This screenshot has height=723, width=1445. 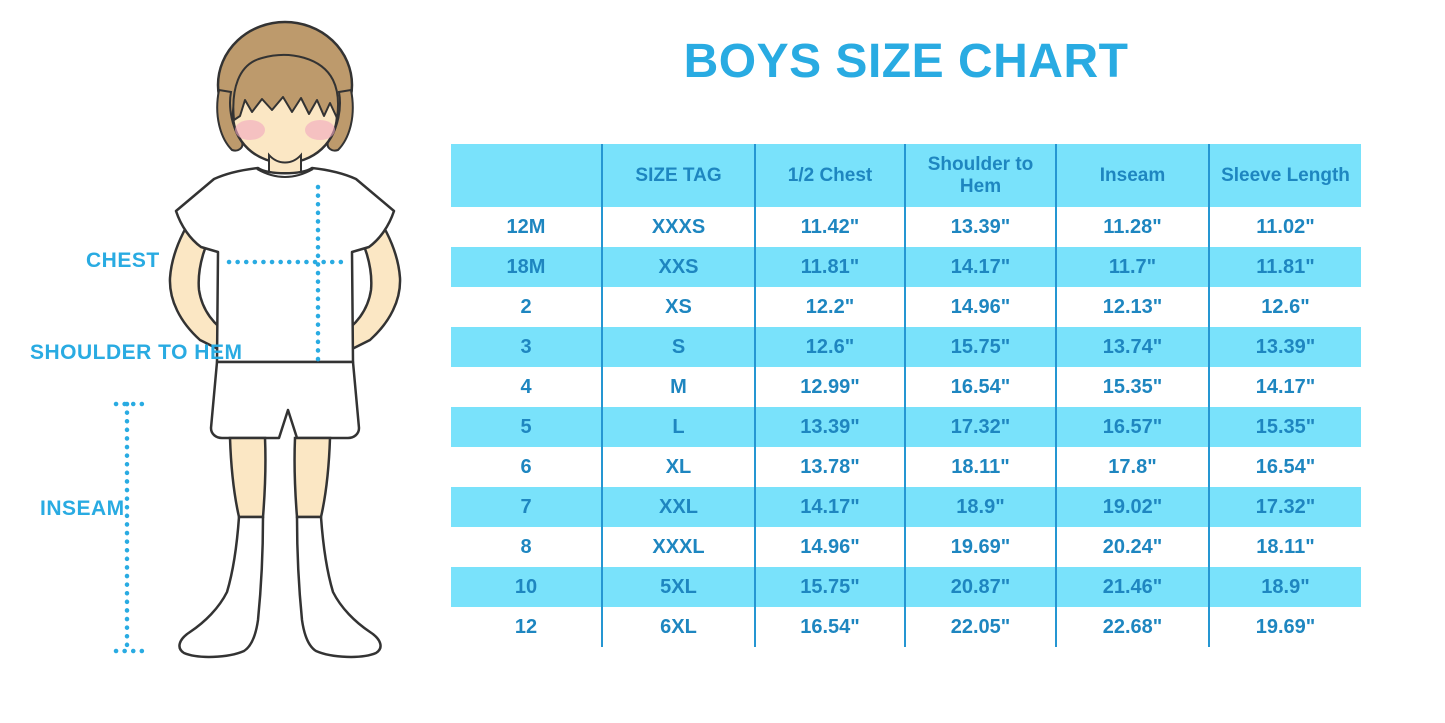 I want to click on column-header-size-tag: SIZE TAG, so click(x=677, y=175).